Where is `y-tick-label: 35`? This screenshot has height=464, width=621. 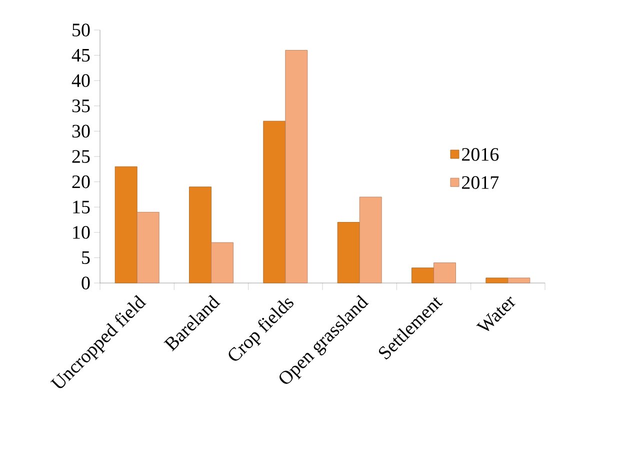 y-tick-label: 35 is located at coordinates (81, 106).